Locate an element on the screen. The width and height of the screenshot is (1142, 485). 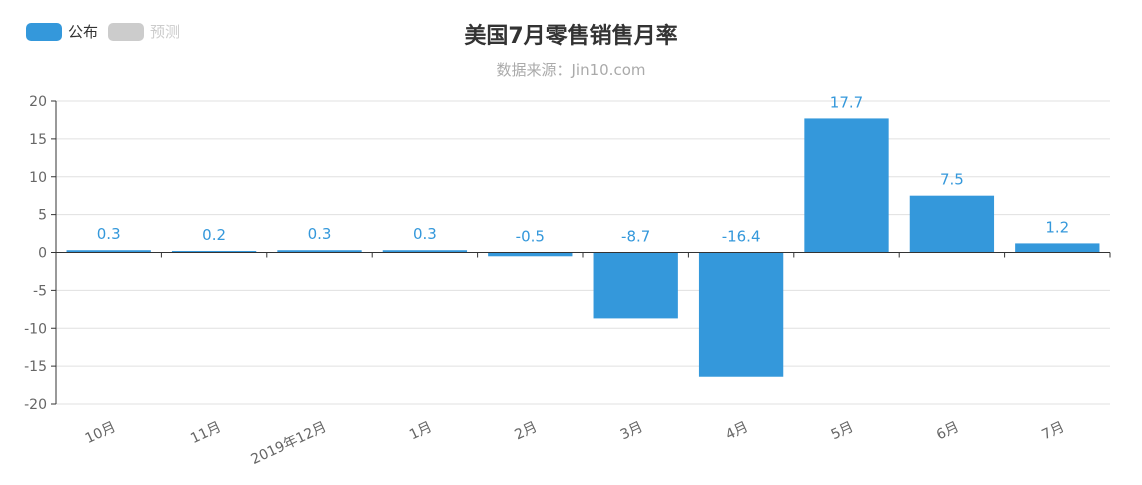
x-tick-label: 10月 is located at coordinates (101, 433).